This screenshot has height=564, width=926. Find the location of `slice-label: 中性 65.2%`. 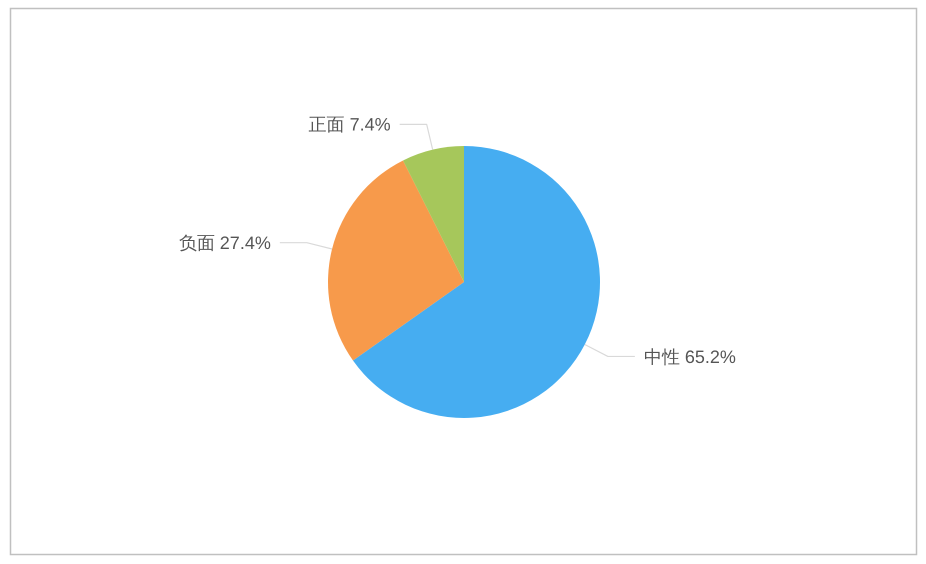

slice-label: 中性 65.2% is located at coordinates (690, 356).